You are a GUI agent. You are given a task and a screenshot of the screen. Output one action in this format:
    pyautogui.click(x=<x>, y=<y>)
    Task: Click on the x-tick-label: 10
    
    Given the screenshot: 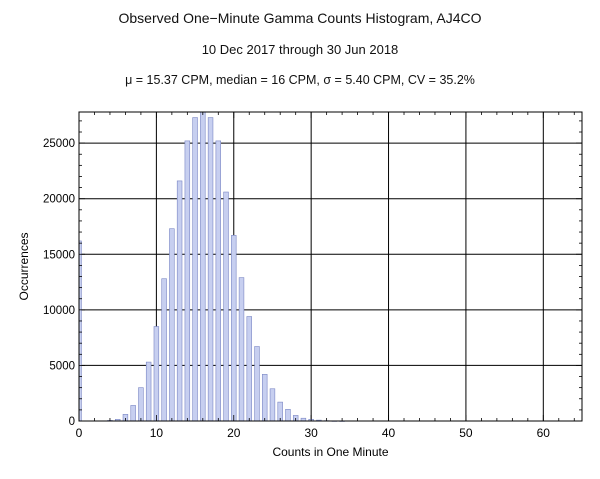 What is the action you would take?
    pyautogui.click(x=157, y=433)
    